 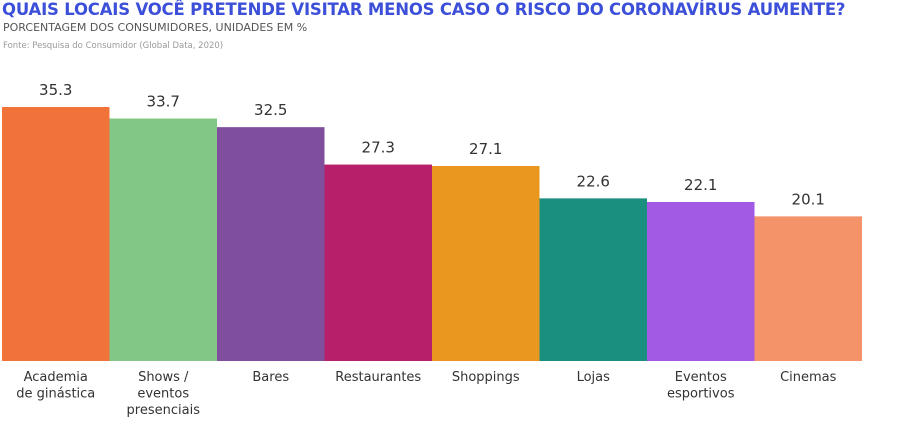 I want to click on category-label-line: presenciais, so click(x=164, y=410).